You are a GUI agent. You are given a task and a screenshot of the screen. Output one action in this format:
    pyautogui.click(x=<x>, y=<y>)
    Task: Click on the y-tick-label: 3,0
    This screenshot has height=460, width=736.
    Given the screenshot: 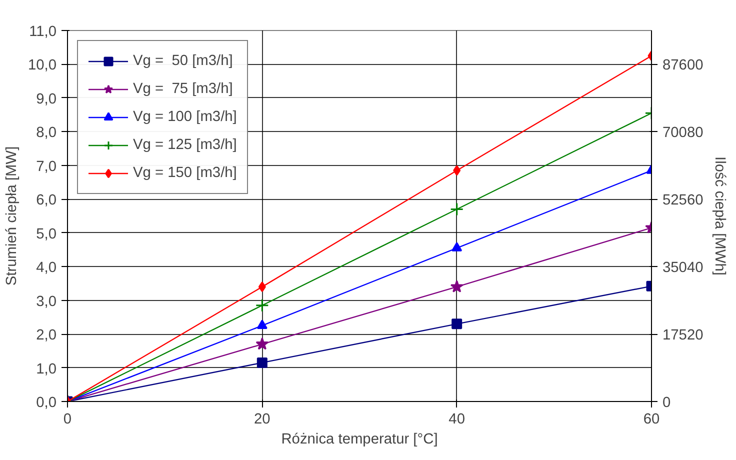 What is the action you would take?
    pyautogui.click(x=46, y=302)
    